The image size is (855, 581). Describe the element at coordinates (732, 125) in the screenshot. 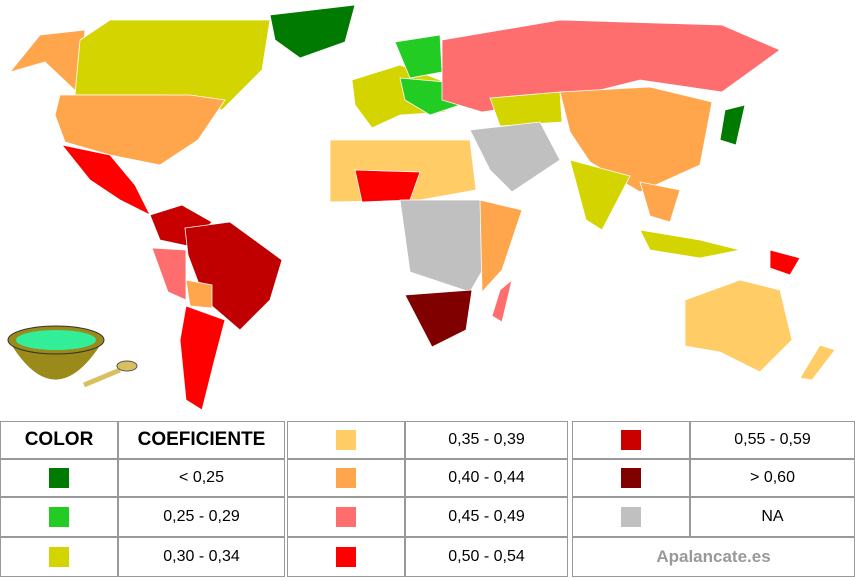

I see `japan` at that location.